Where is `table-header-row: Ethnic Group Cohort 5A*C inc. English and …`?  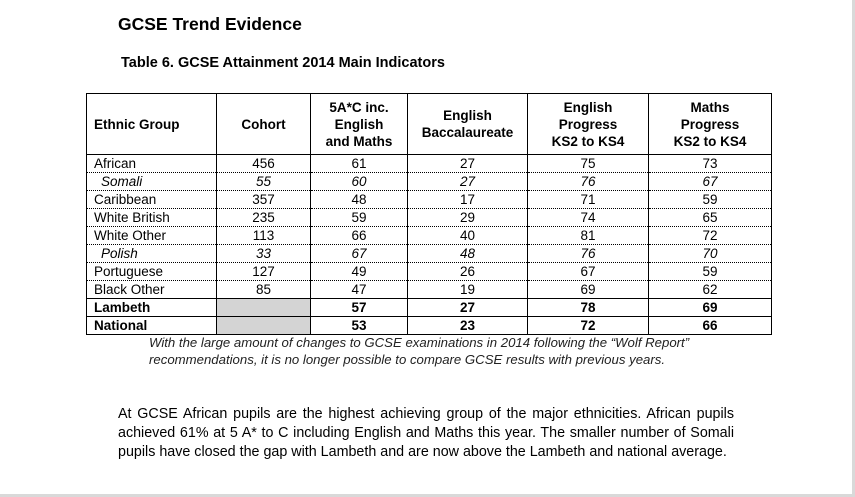 table-header-row: Ethnic Group Cohort 5A*C inc. English and … is located at coordinates (429, 124).